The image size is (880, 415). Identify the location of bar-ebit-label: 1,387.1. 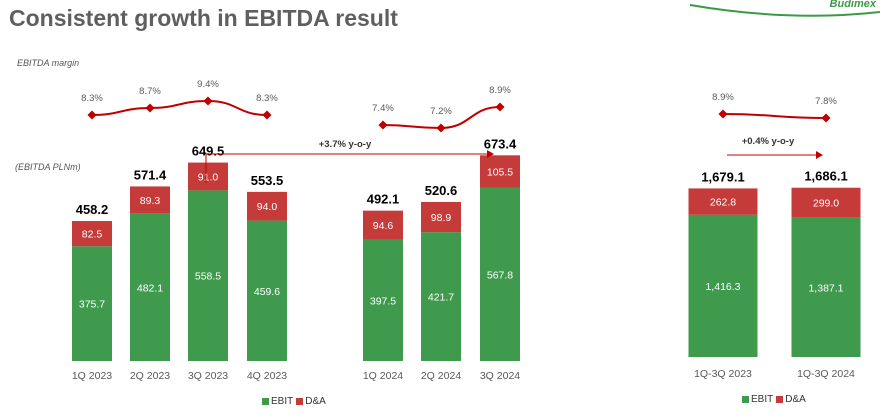
(825, 288).